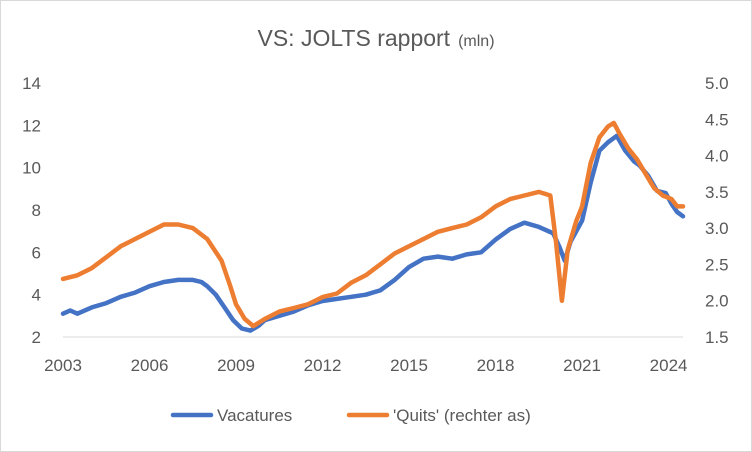  What do you see at coordinates (350, 415) in the screenshot?
I see `legend: Vacatures 'Quits' (rechter as)` at bounding box center [350, 415].